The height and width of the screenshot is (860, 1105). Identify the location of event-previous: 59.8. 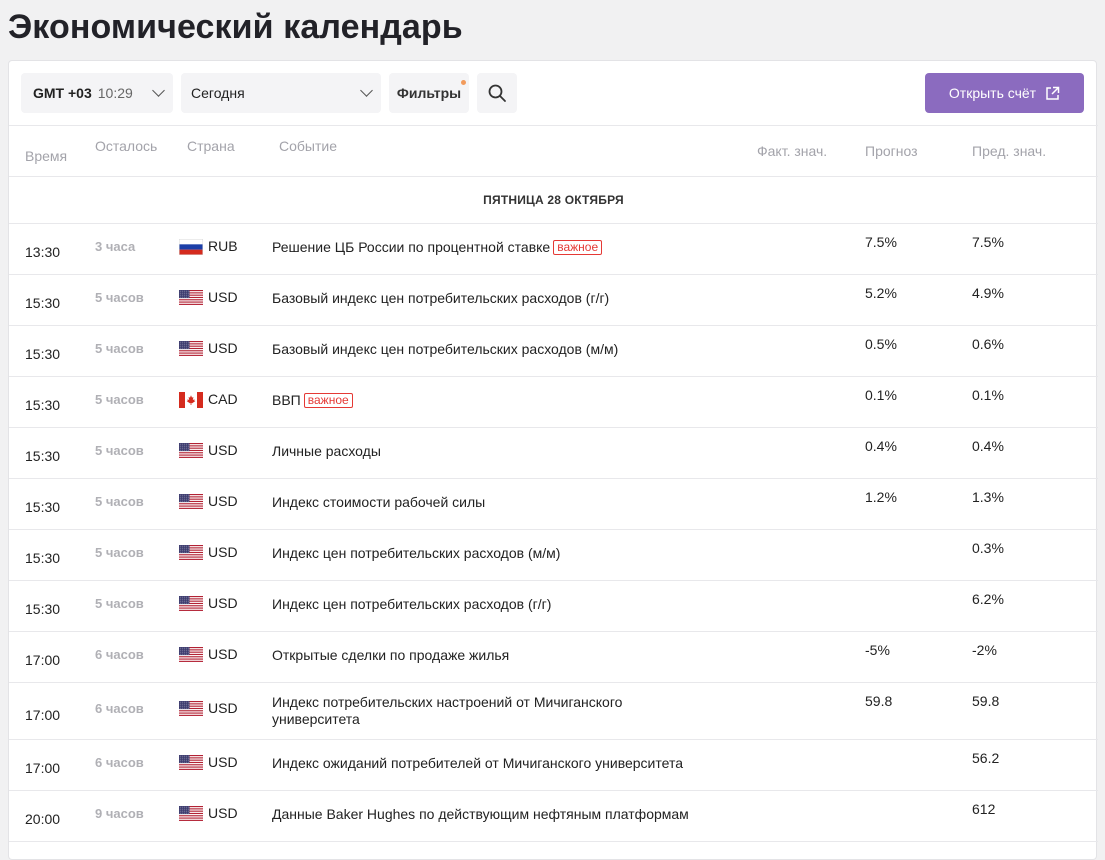
(986, 701).